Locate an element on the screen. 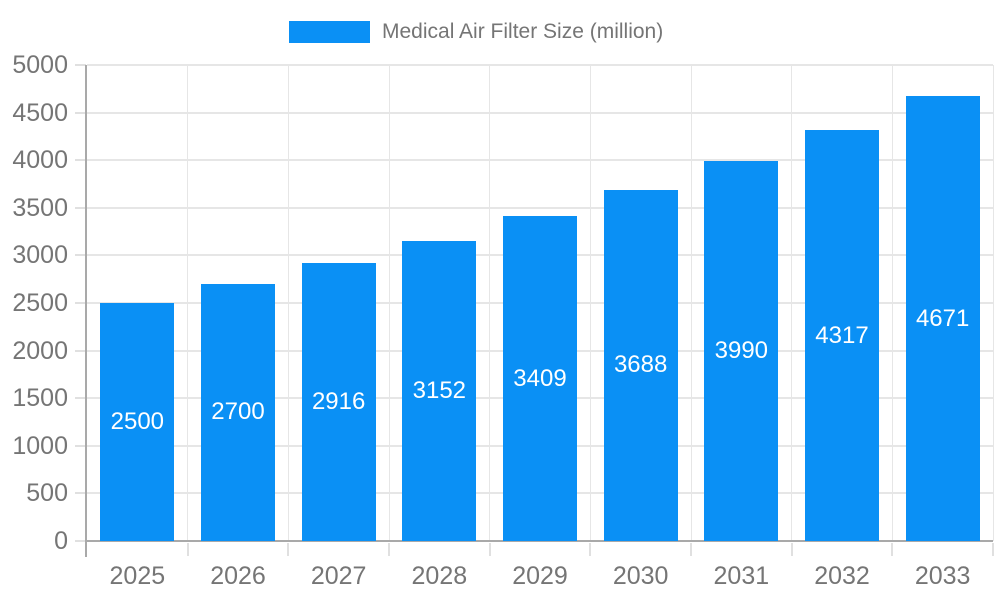 The height and width of the screenshot is (600, 1000). x-axis-label: 2028 is located at coordinates (439, 576).